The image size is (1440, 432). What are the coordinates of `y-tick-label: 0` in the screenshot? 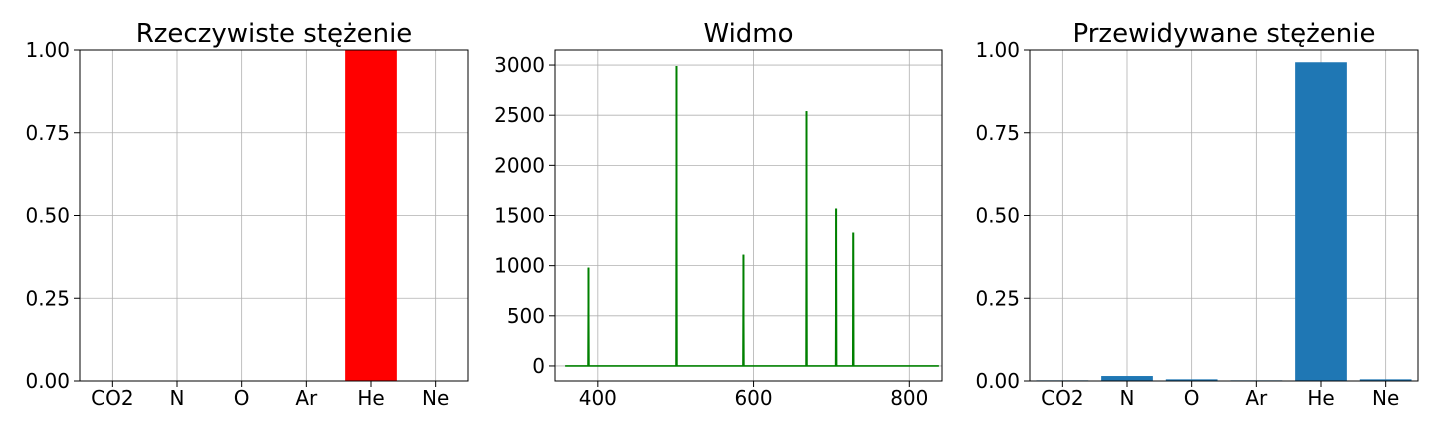 It's located at (538, 366).